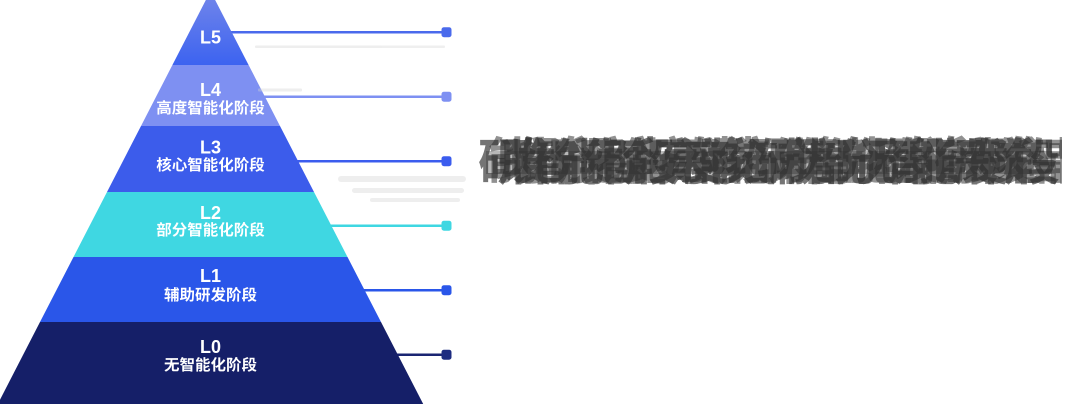 Image resolution: width=1080 pixels, height=404 pixels. Describe the element at coordinates (210, 276) in the screenshot. I see `svg-text: L1` at that location.